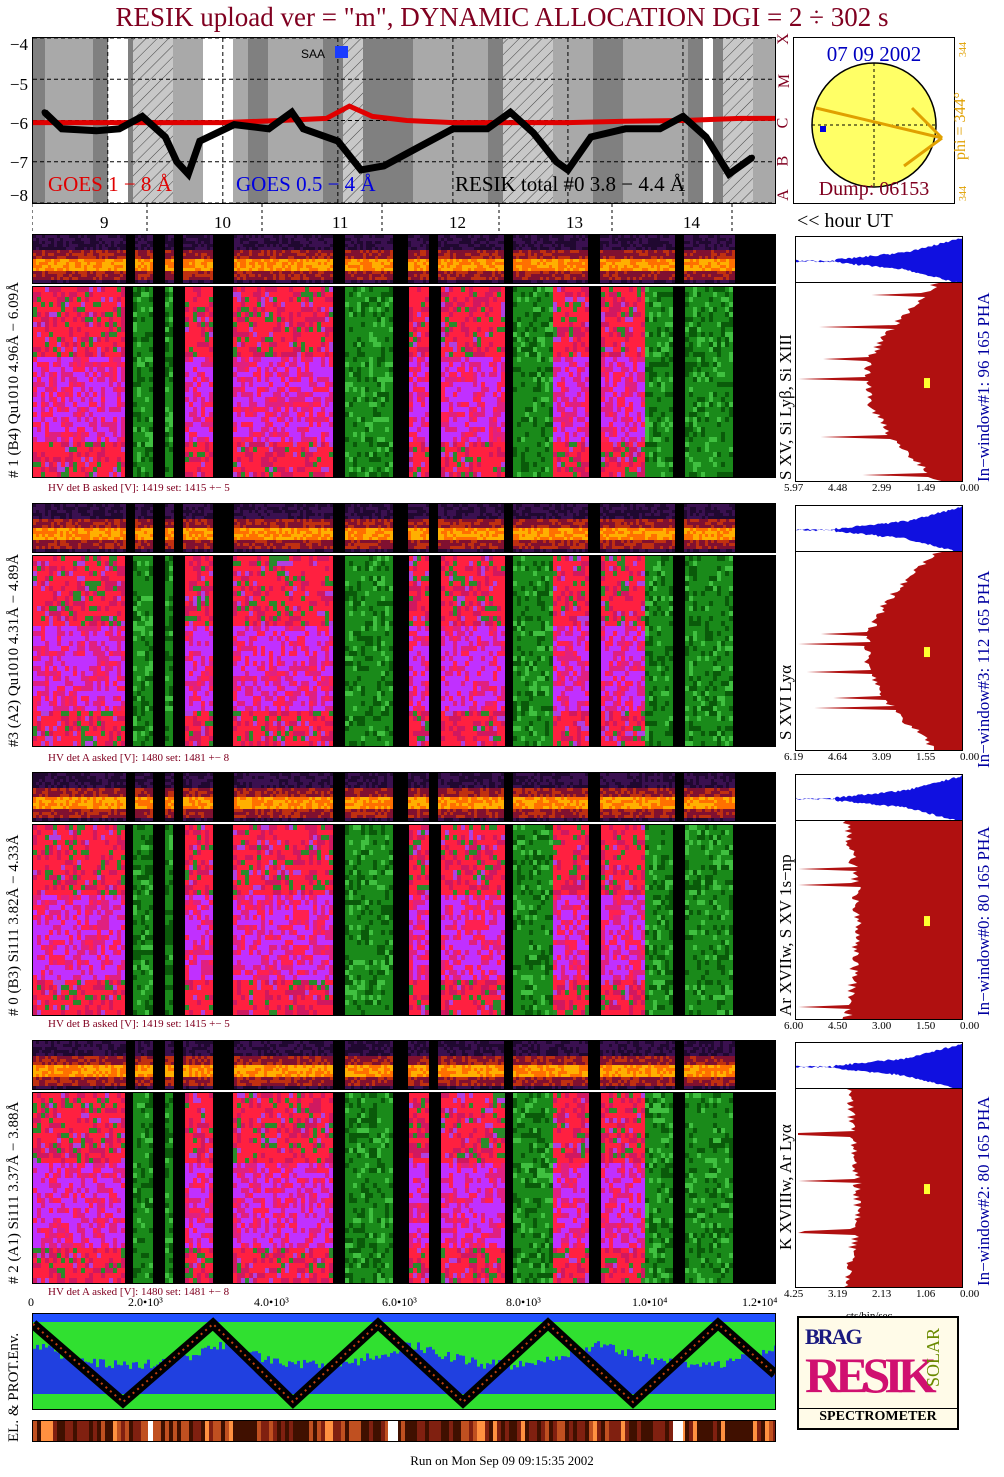  Describe the element at coordinates (404, 1361) in the screenshot. I see `particle-environment-panel` at that location.